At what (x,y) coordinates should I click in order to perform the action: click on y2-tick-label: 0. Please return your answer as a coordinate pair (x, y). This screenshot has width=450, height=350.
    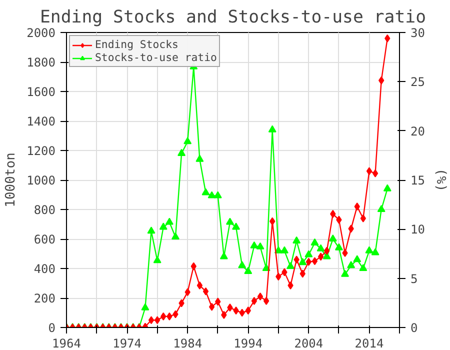
    Looking at the image, I should click on (414, 328).